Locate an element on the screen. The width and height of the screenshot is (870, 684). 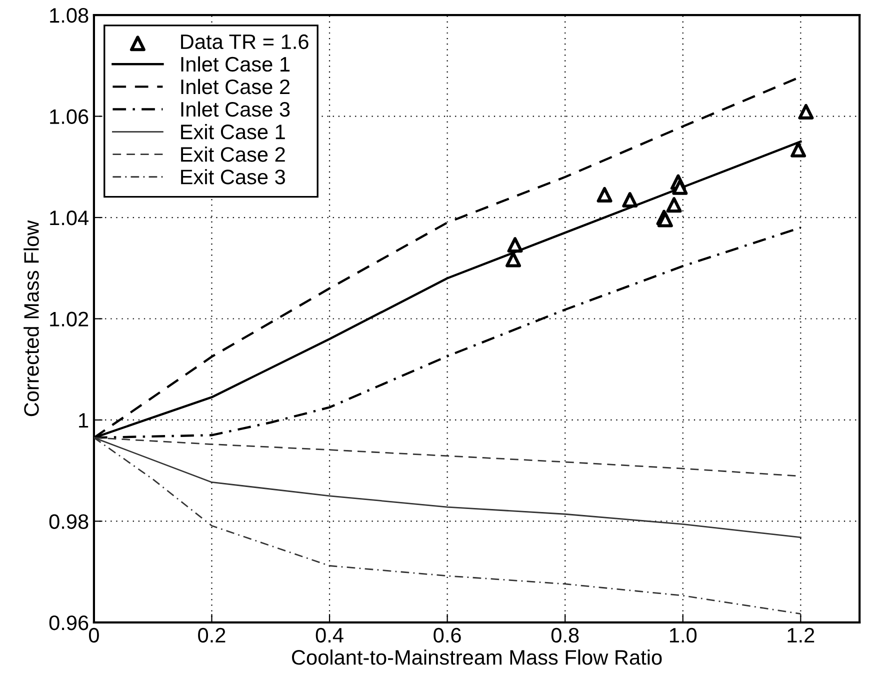
y-tick-label: 1.08 is located at coordinates (69, 15).